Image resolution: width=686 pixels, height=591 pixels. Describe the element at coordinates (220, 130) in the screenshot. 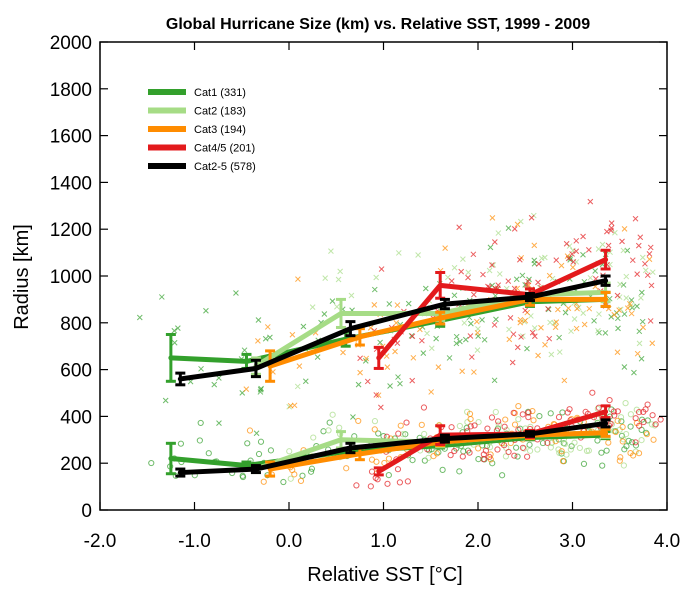

I see `legend-label: Cat3 (194)` at that location.